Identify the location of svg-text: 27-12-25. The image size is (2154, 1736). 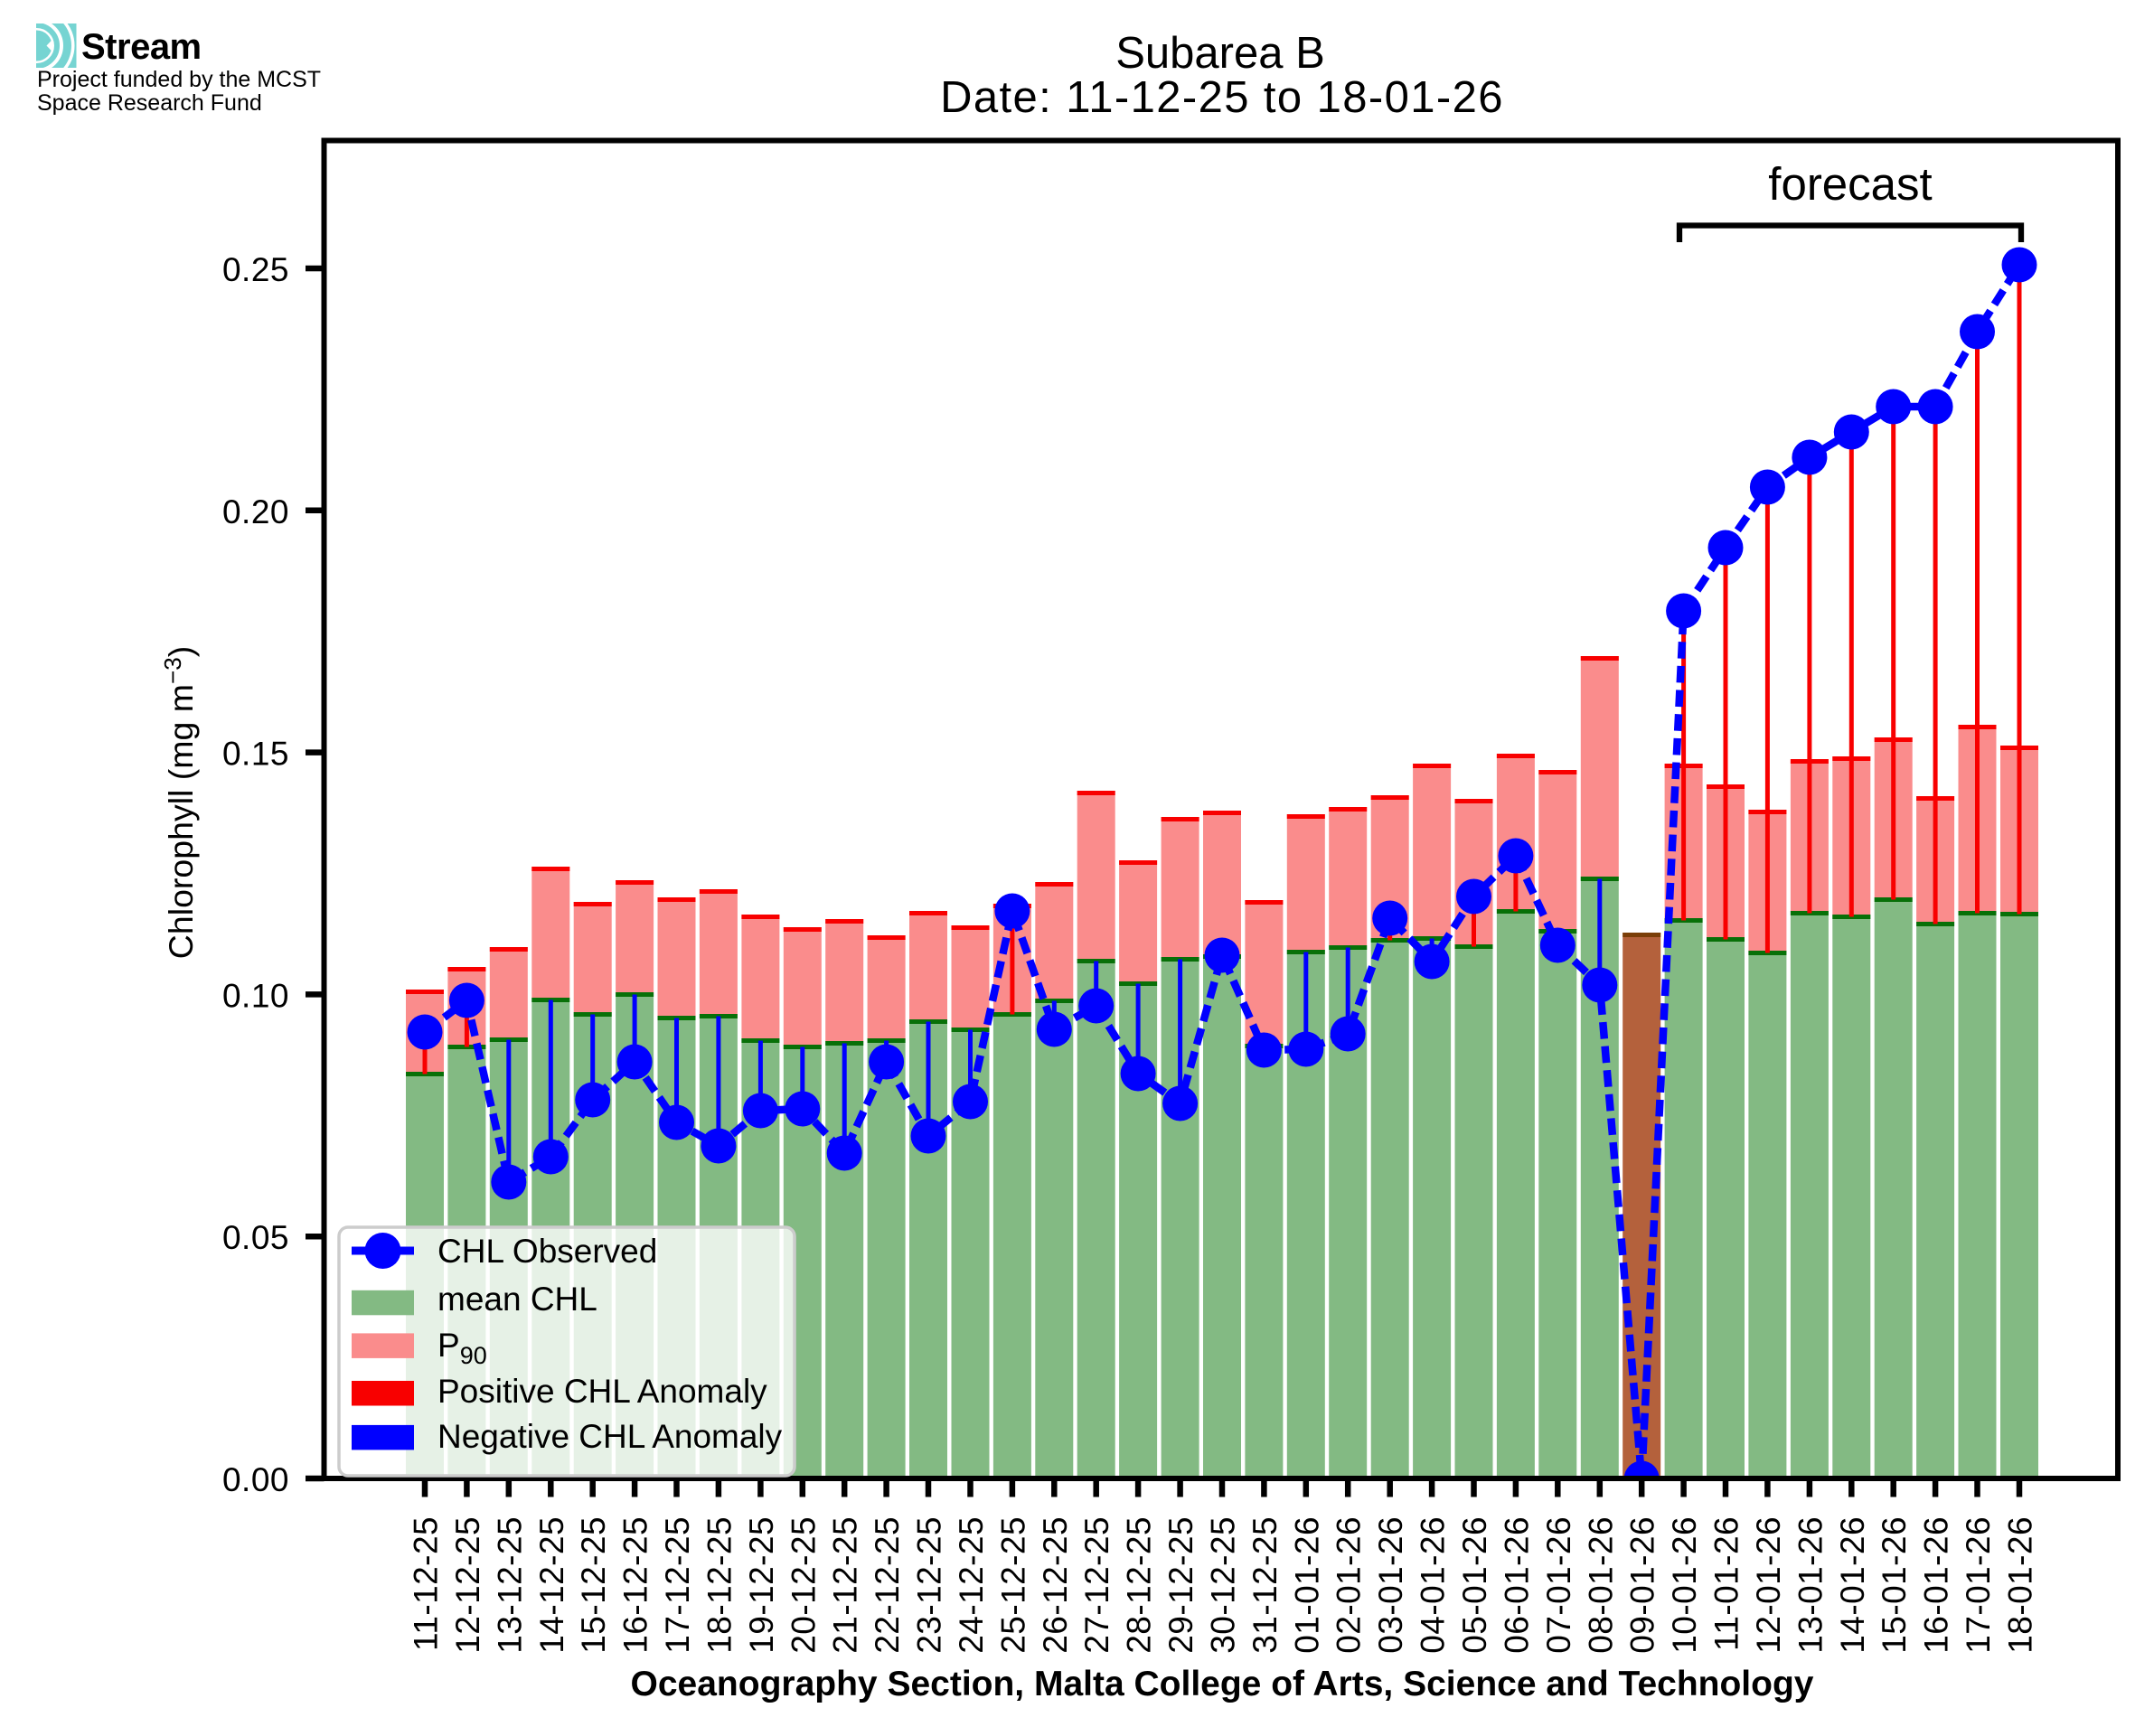
(1096, 1585).